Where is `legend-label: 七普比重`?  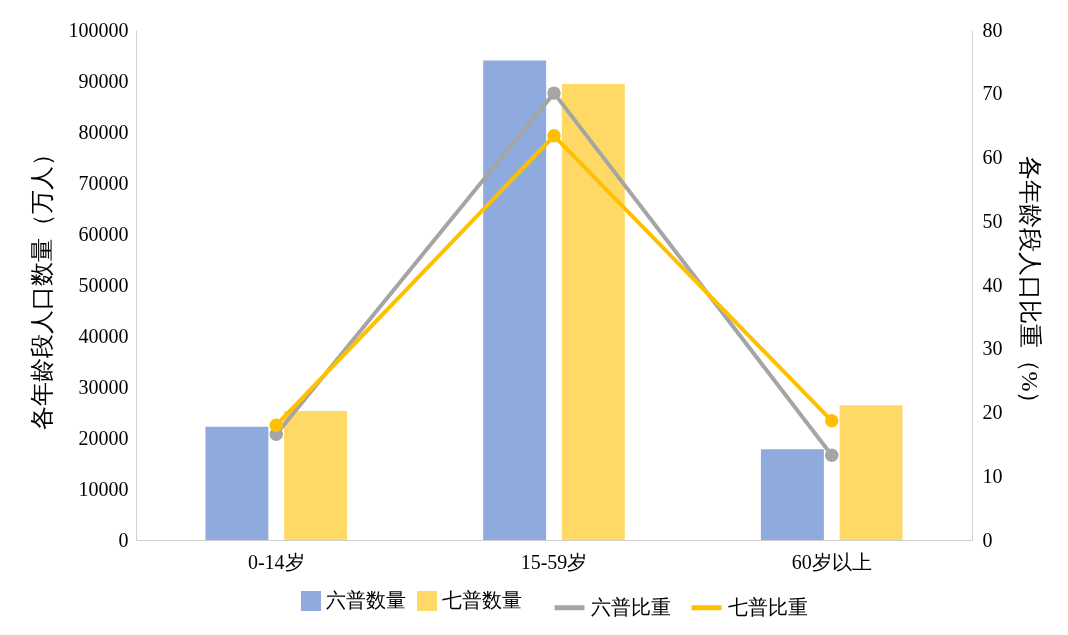 legend-label: 七普比重 is located at coordinates (768, 606).